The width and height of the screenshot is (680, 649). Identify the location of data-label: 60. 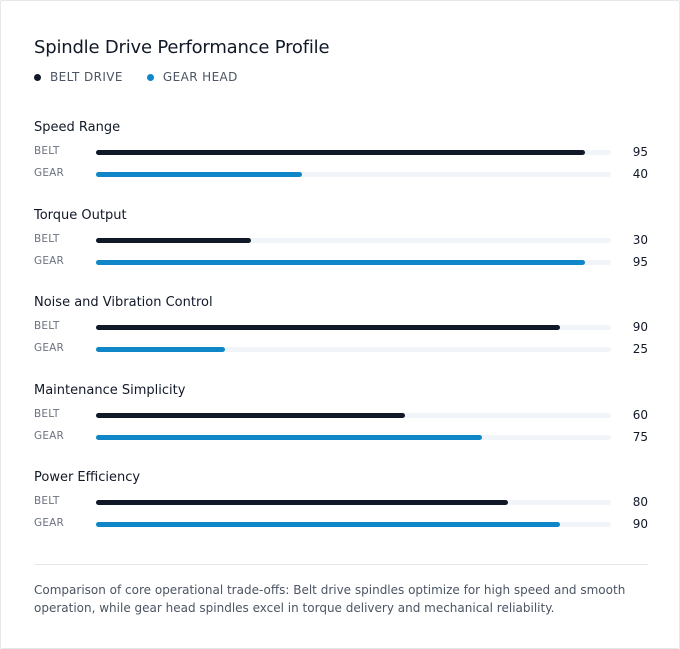
(640, 414).